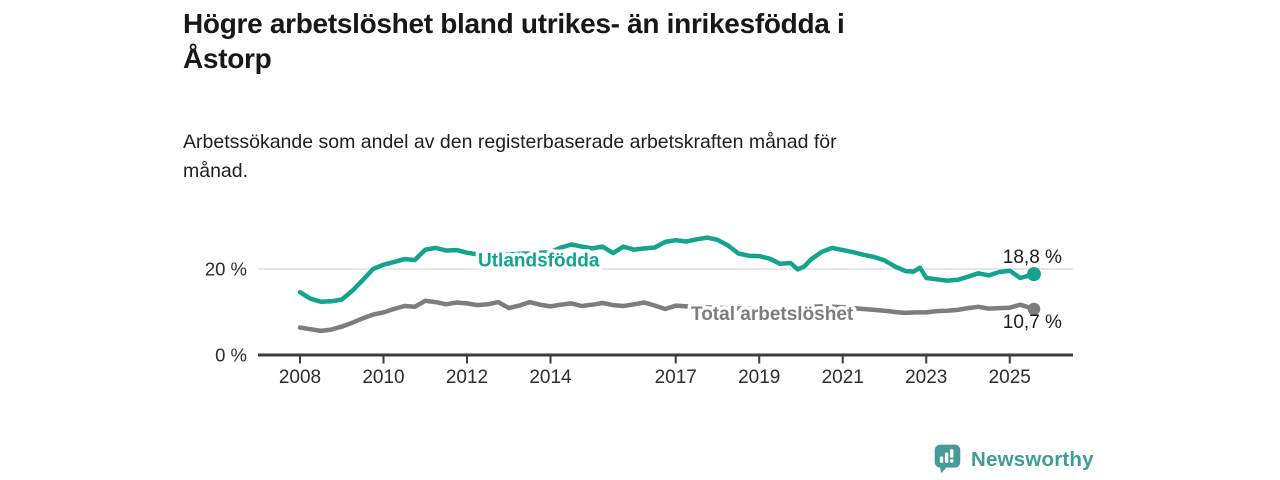 The height and width of the screenshot is (480, 1280). What do you see at coordinates (667, 269) in the screenshot?
I see `series-line-utlandsfodda` at bounding box center [667, 269].